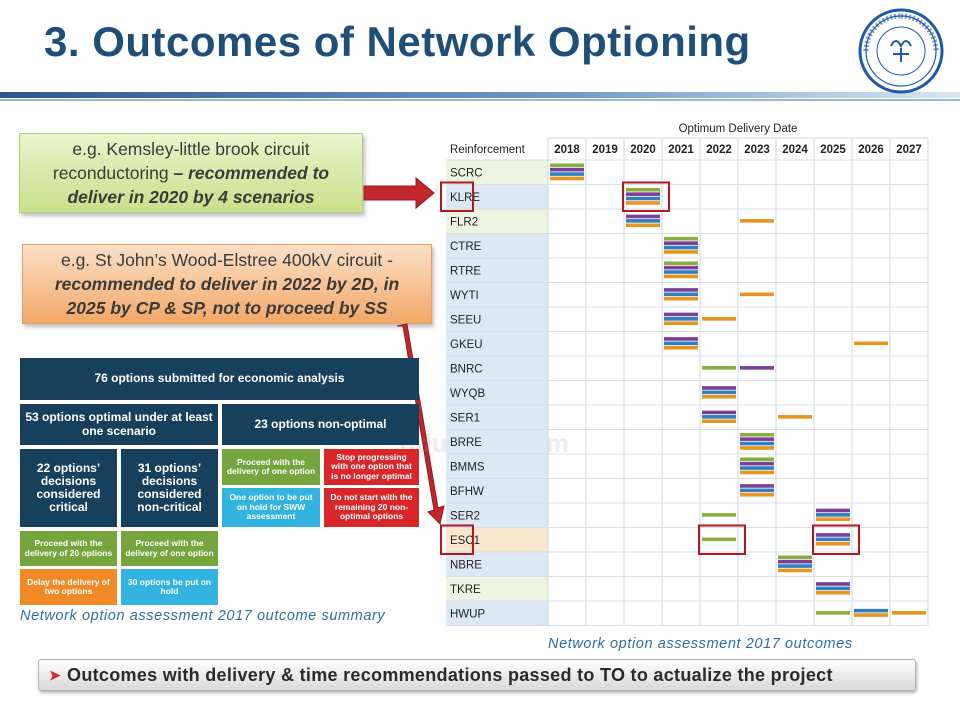  I want to click on highlight-box-row-klre, so click(457, 196).